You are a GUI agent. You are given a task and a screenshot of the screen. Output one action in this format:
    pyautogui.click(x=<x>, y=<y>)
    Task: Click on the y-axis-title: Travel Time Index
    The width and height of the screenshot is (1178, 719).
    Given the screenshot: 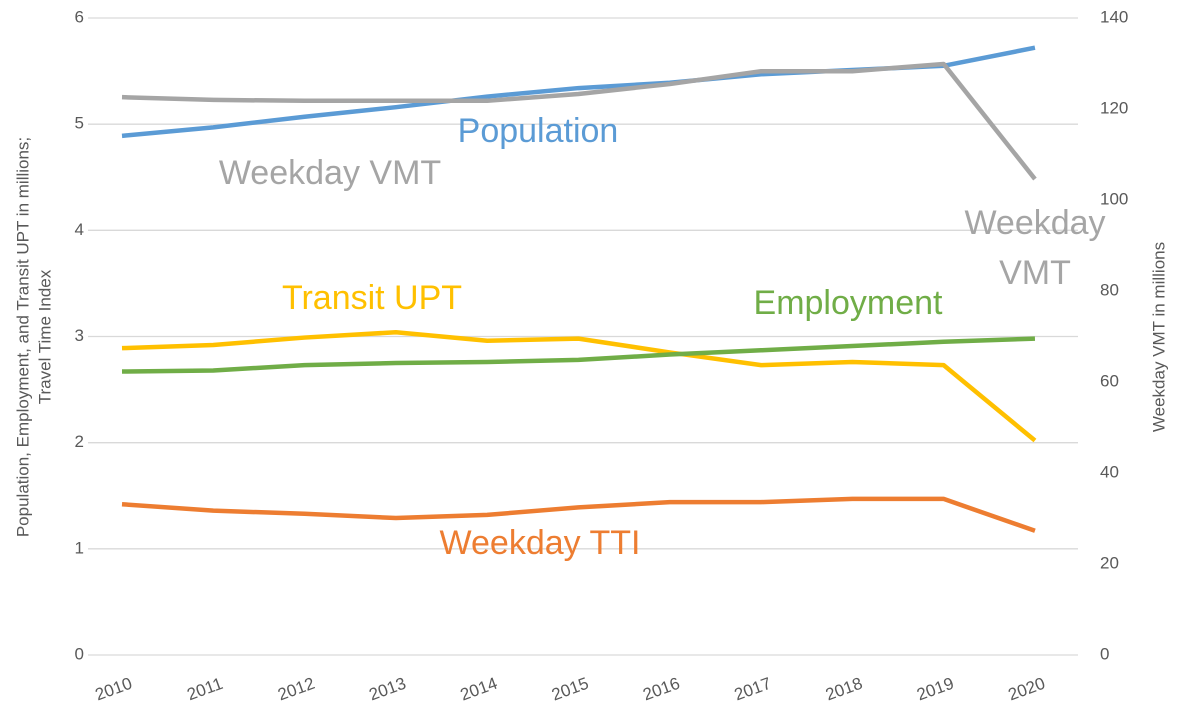 What is the action you would take?
    pyautogui.click(x=44, y=336)
    